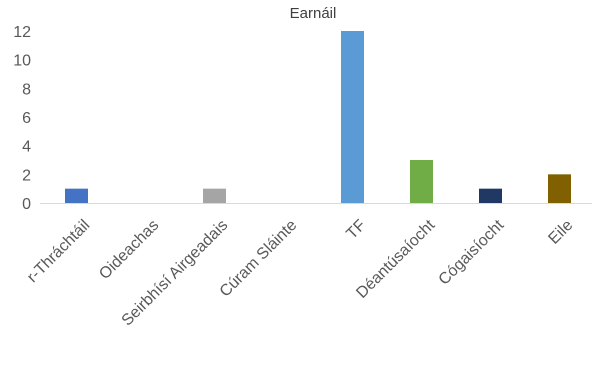 This screenshot has height=369, width=592. Describe the element at coordinates (129, 250) in the screenshot. I see `x-category-label: Oideachas` at that location.